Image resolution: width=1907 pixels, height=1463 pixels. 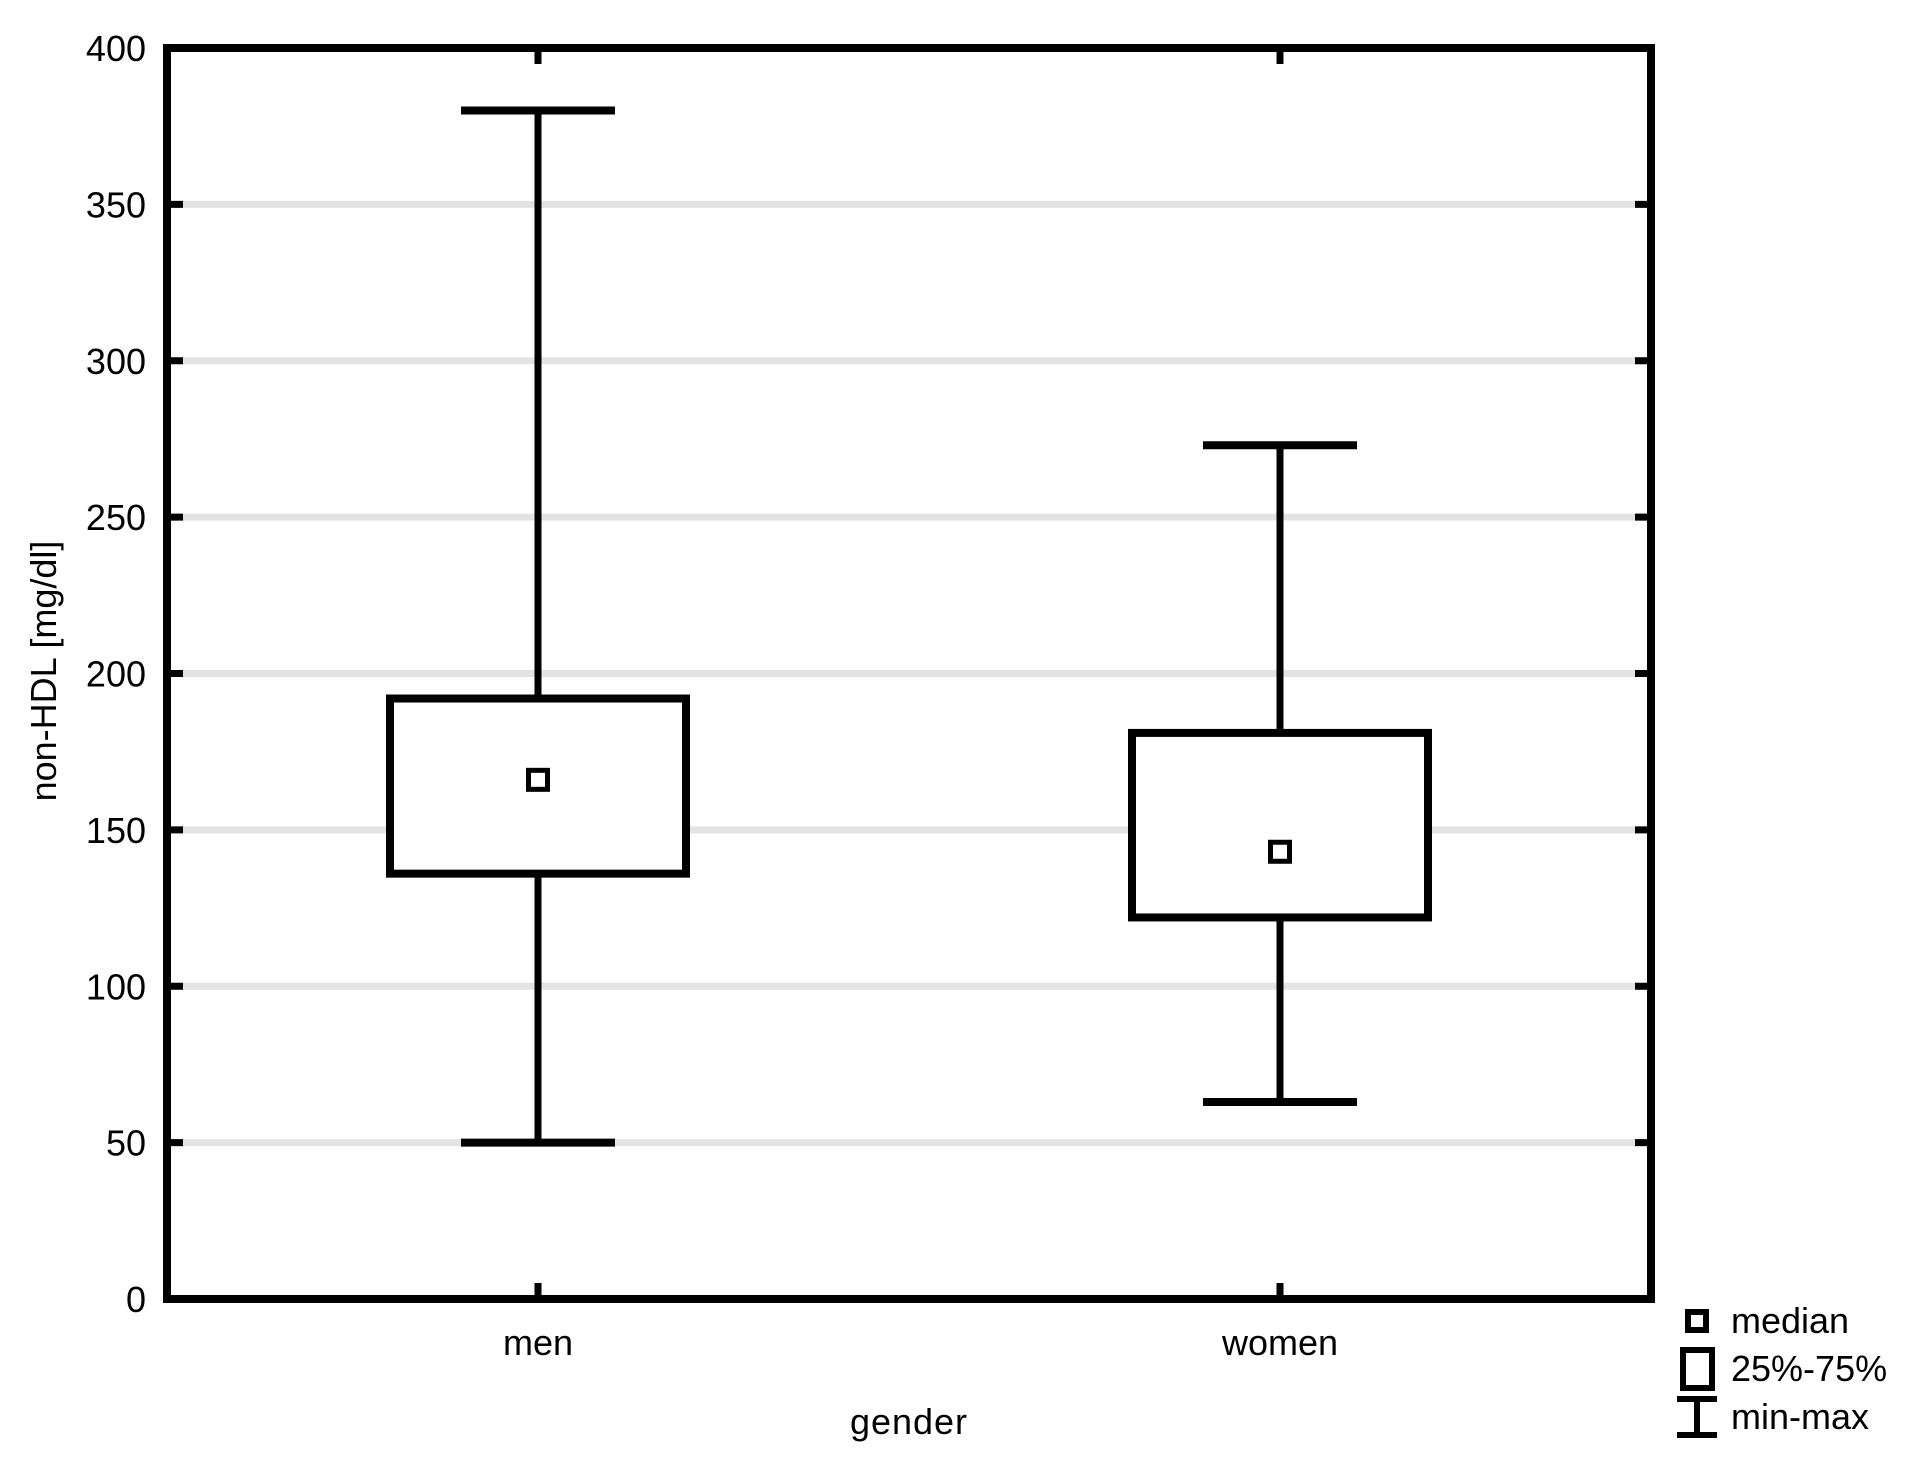 I want to click on median-marker-men, so click(x=538, y=779).